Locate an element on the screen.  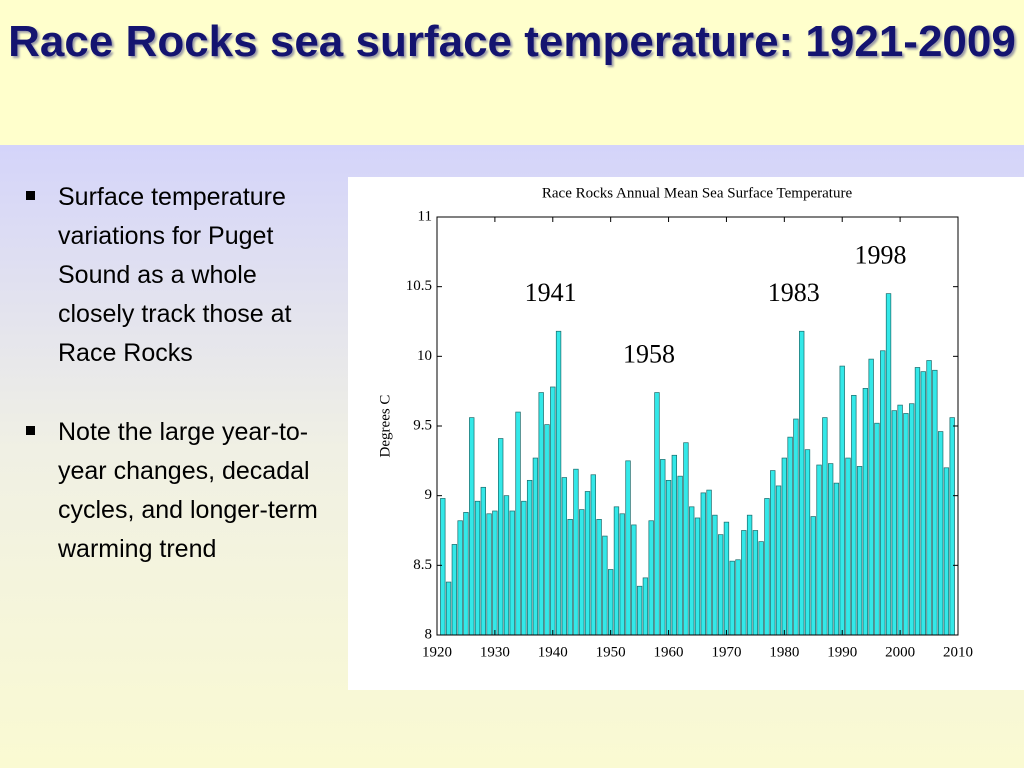
y-tick-label: 8 is located at coordinates (429, 634).